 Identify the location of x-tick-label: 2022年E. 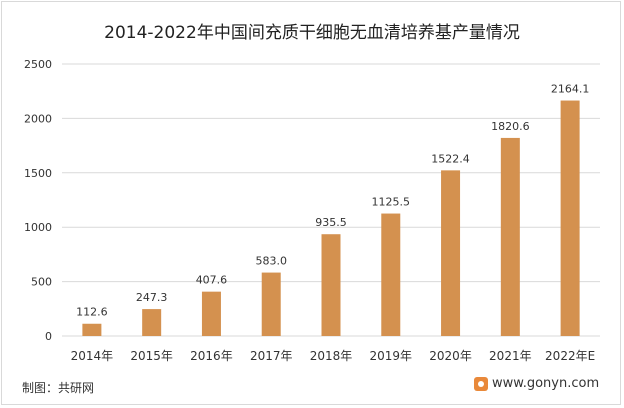
(570, 356).